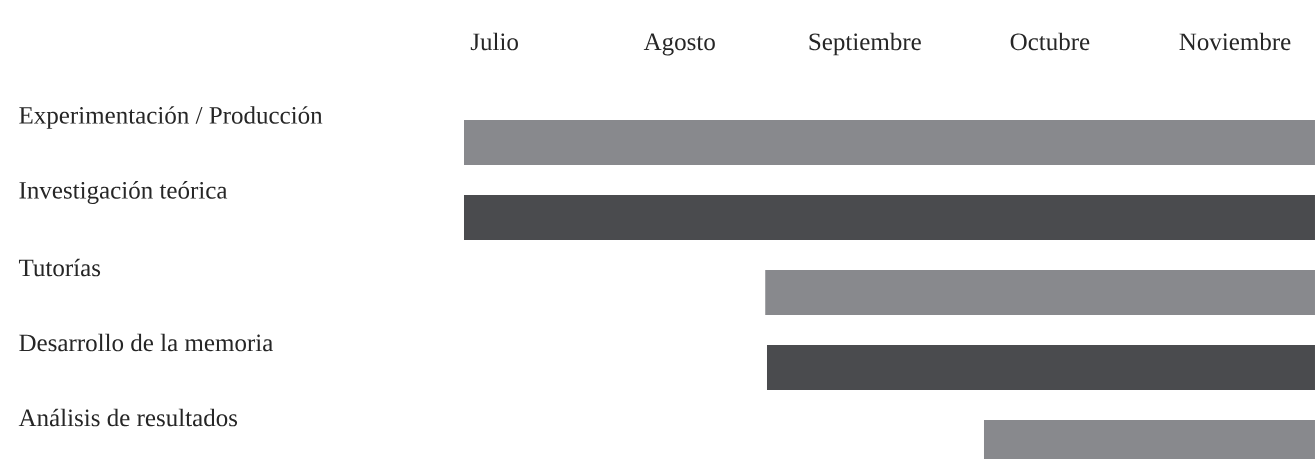 This screenshot has height=459, width=1315. What do you see at coordinates (1235, 41) in the screenshot?
I see `text: Noviembre` at bounding box center [1235, 41].